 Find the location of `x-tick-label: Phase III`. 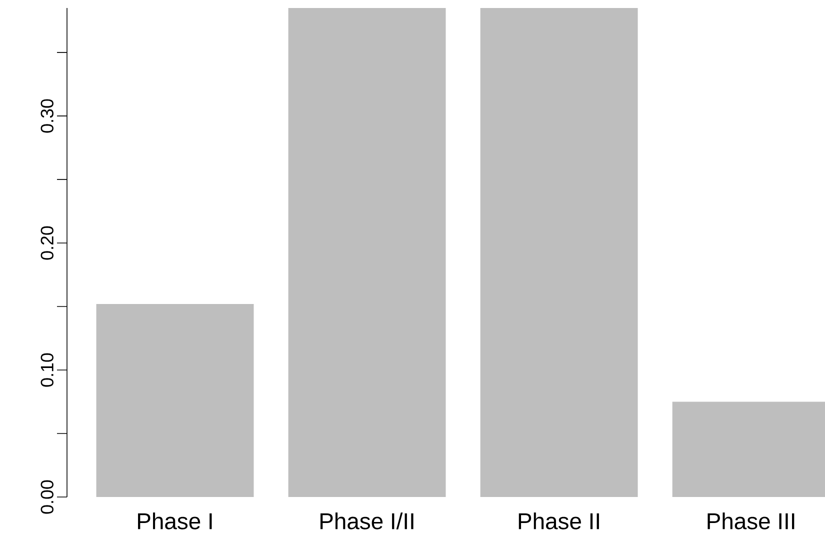

x-tick-label: Phase III is located at coordinates (751, 521).